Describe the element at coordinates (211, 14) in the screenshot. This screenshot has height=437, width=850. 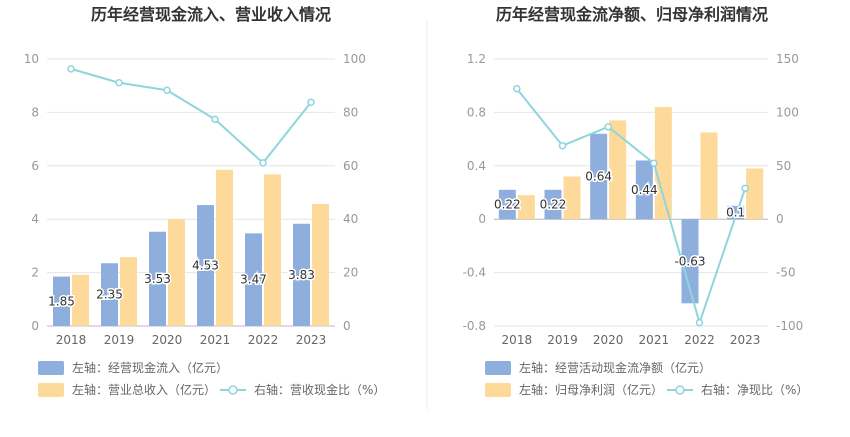
I see `chart-title: 历年经营现金流入、营业收入情况` at that location.